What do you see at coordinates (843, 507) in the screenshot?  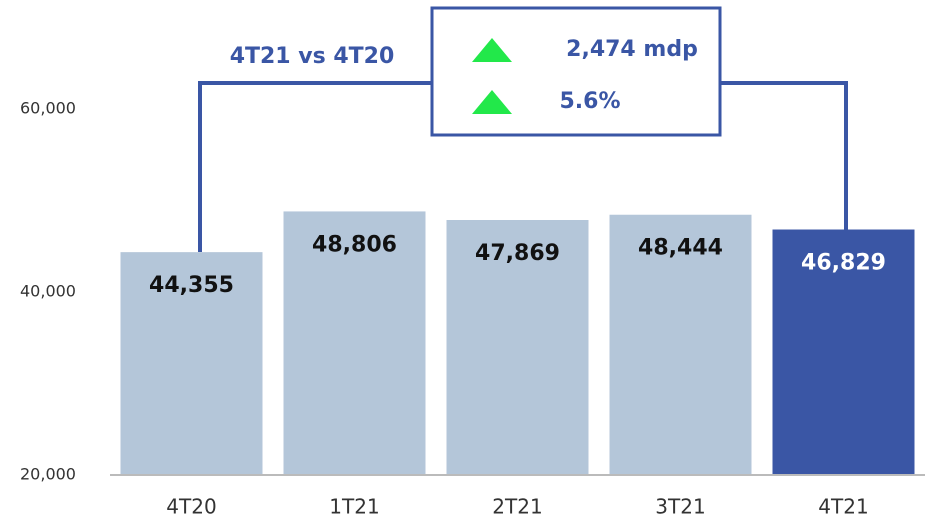 I see `x-tick-label: 4T21` at bounding box center [843, 507].